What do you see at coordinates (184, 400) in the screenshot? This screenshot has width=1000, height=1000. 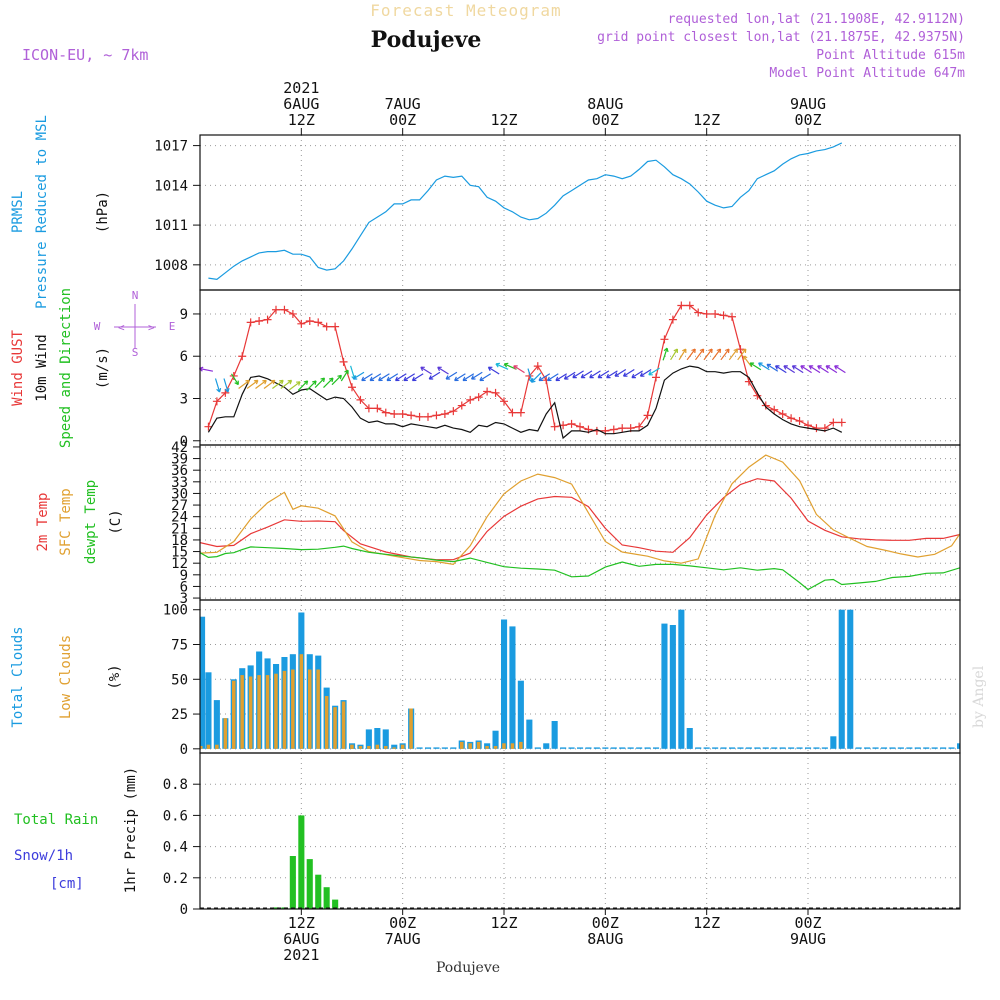 I see `y-tick-label: 3` at bounding box center [184, 400].